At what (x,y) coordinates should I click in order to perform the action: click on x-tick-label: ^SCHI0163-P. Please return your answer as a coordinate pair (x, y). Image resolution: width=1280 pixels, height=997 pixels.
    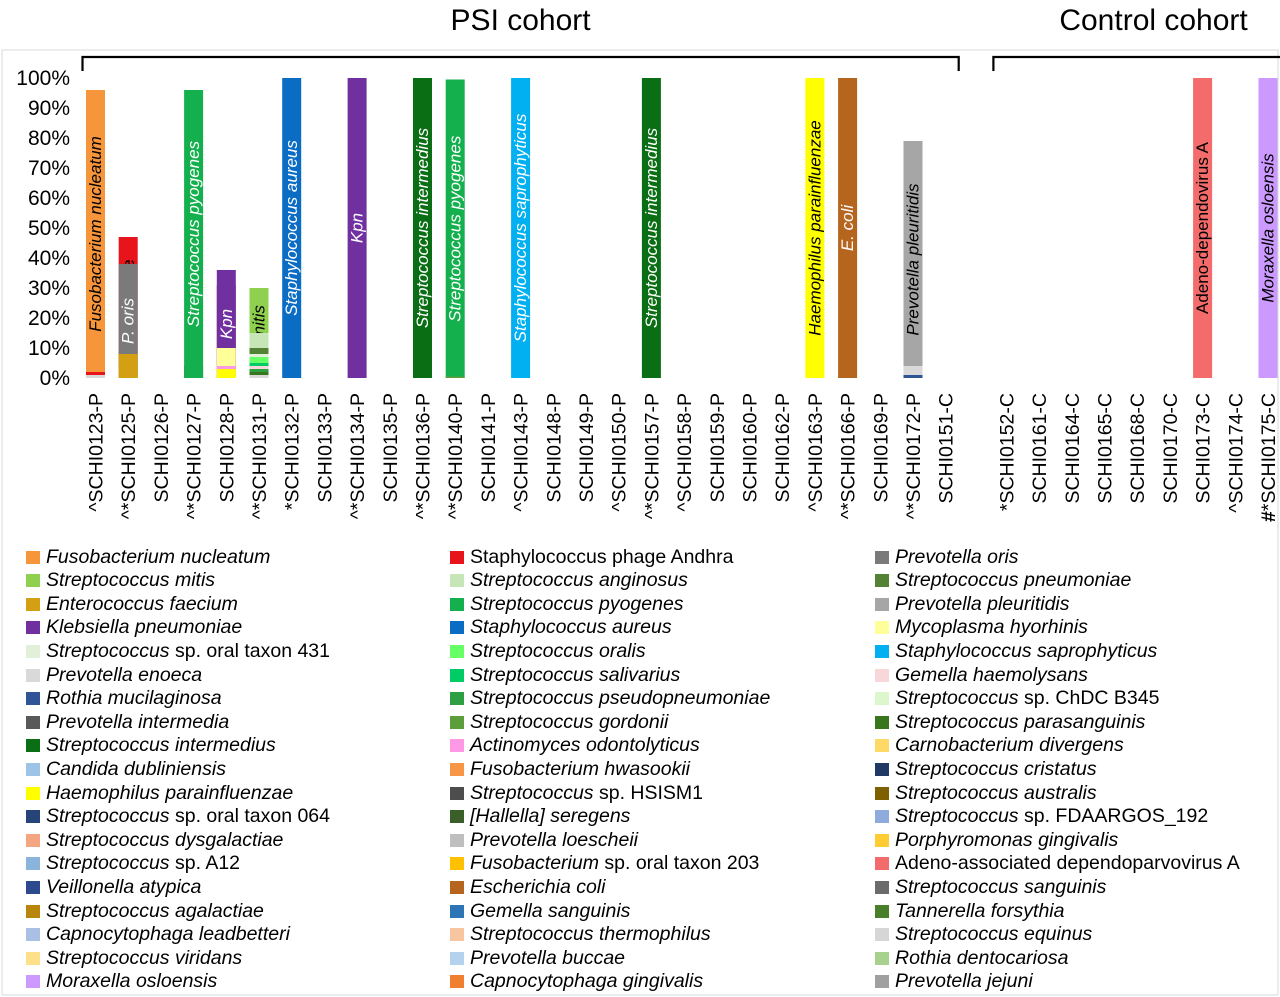
    Looking at the image, I should click on (816, 452).